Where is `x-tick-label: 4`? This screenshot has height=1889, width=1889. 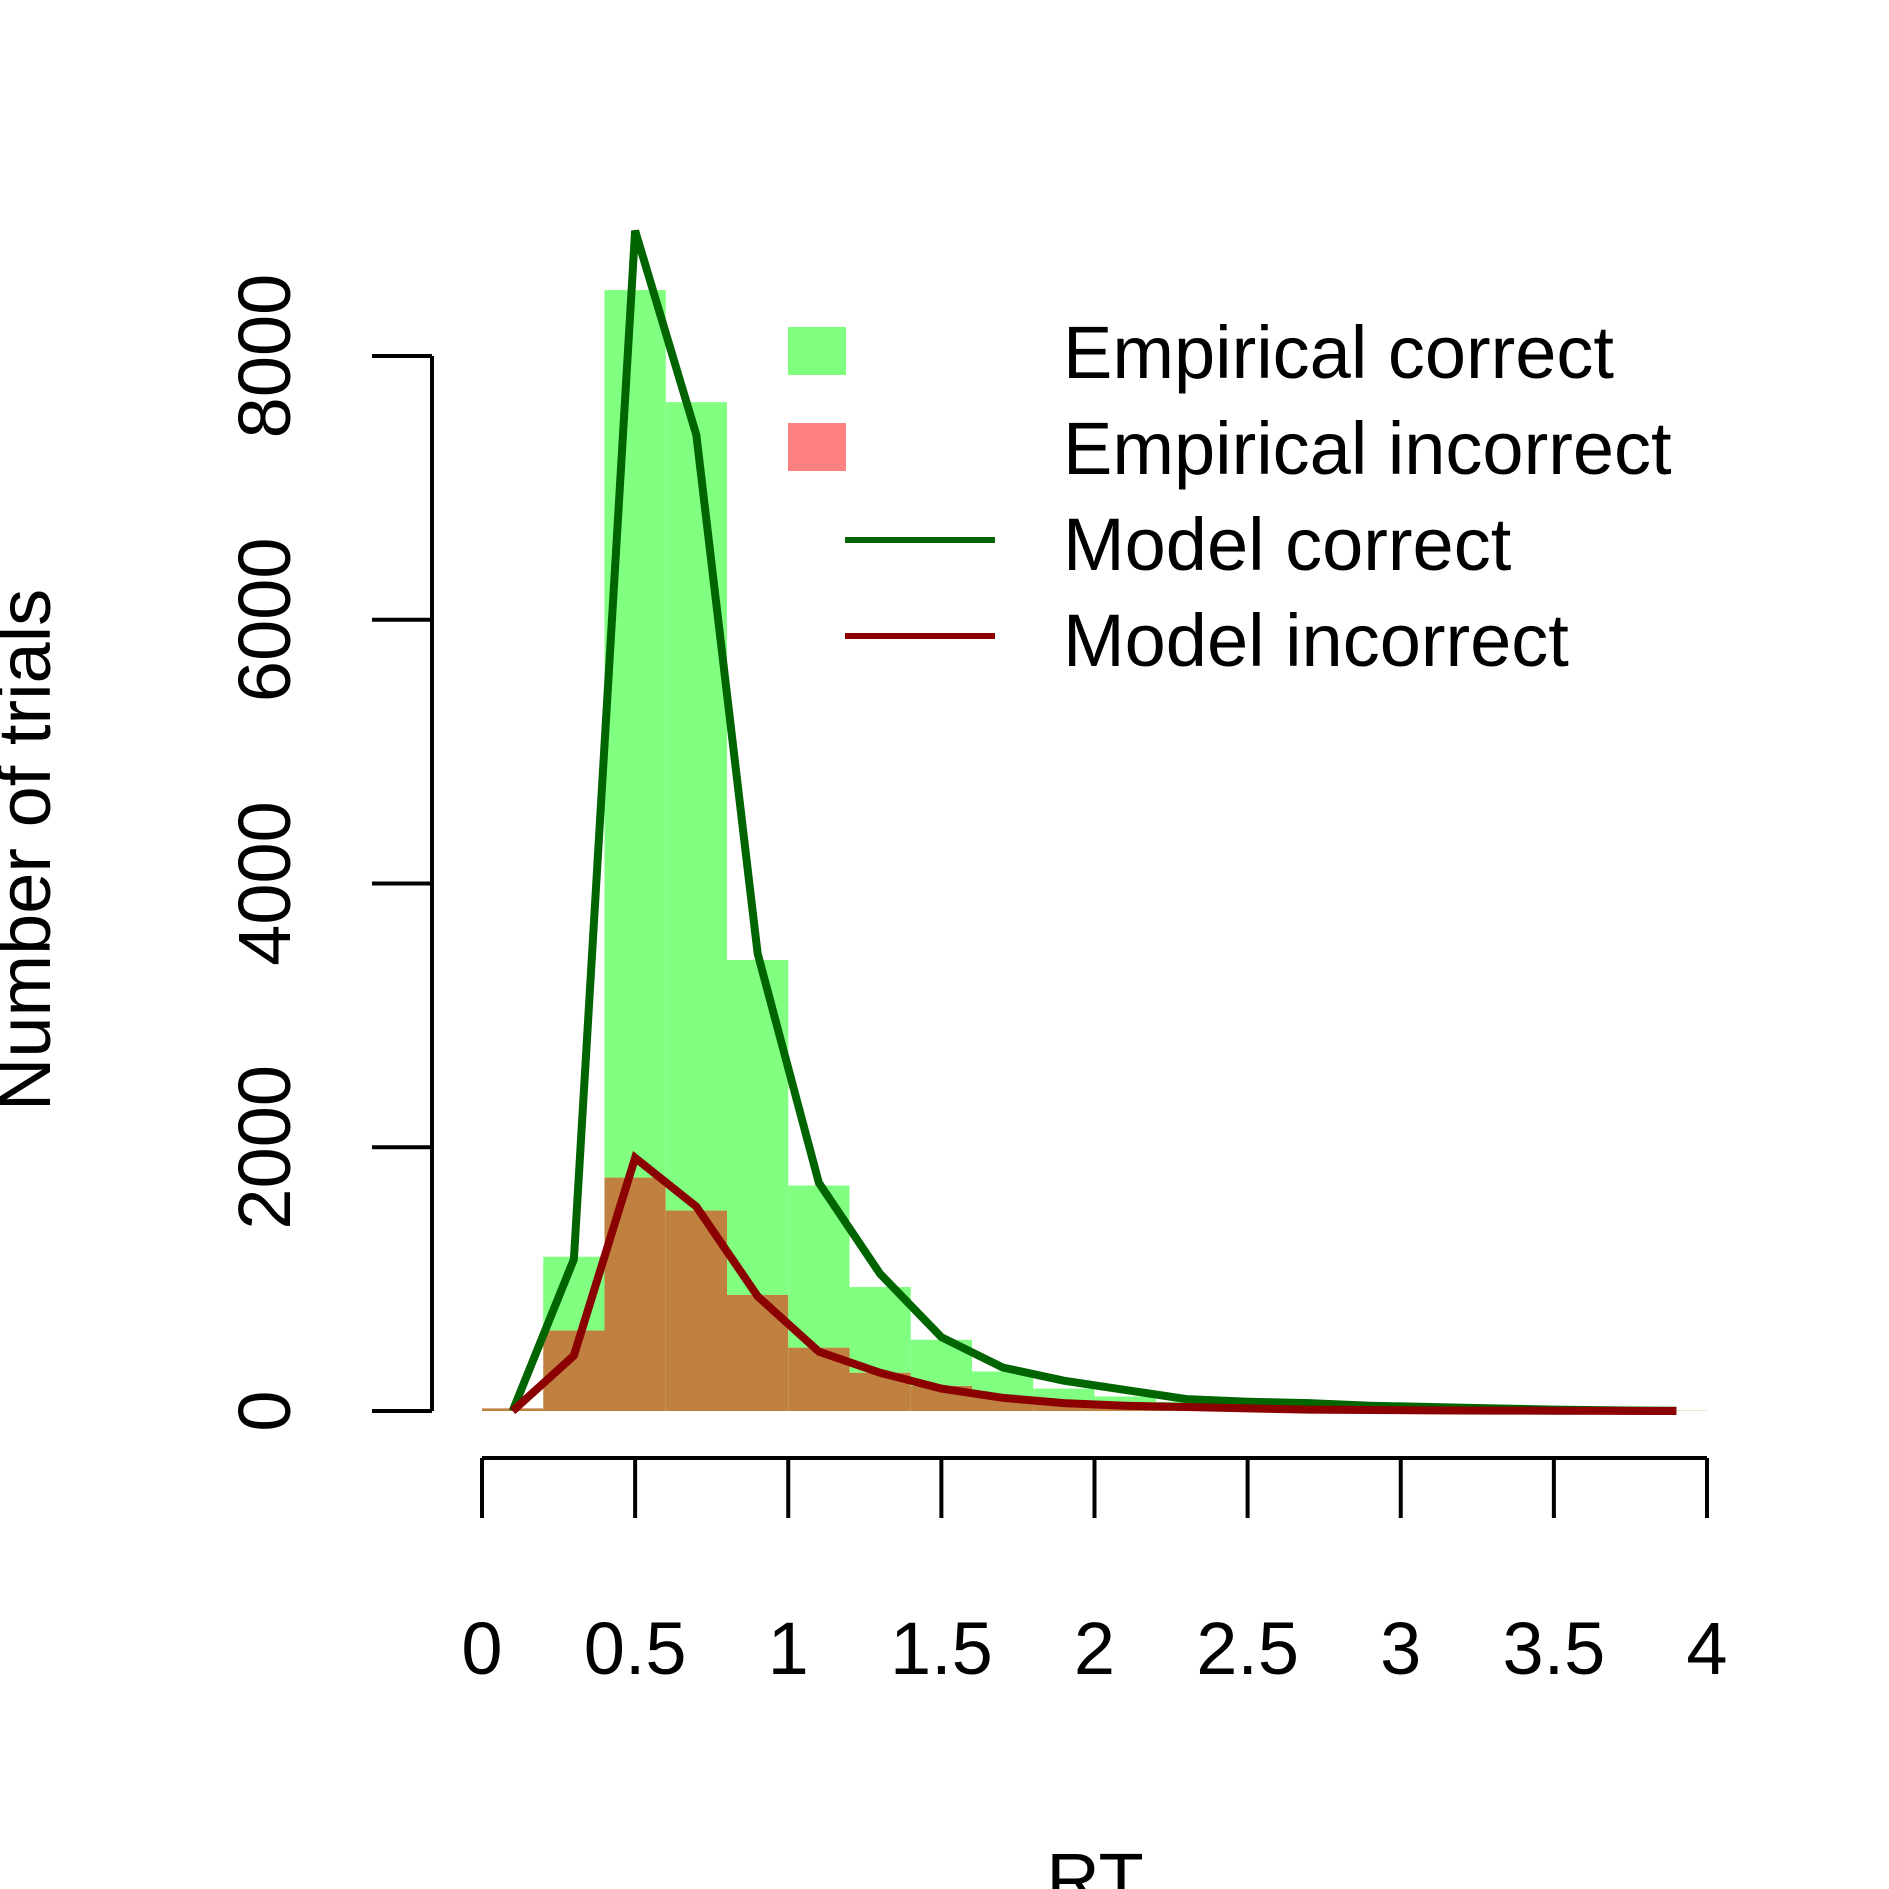 x-tick-label: 4 is located at coordinates (1706, 1648).